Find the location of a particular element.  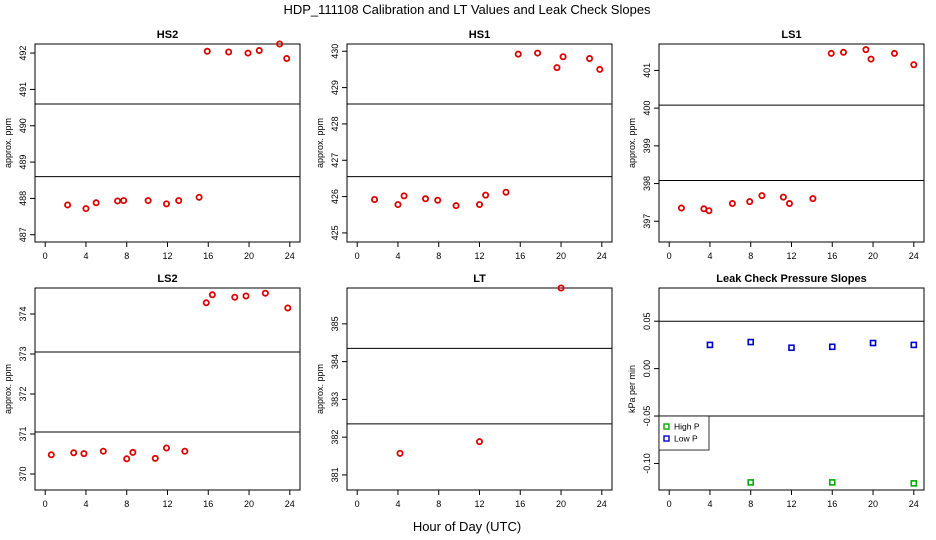

y-tick-label: 384 is located at coordinates (335, 361).